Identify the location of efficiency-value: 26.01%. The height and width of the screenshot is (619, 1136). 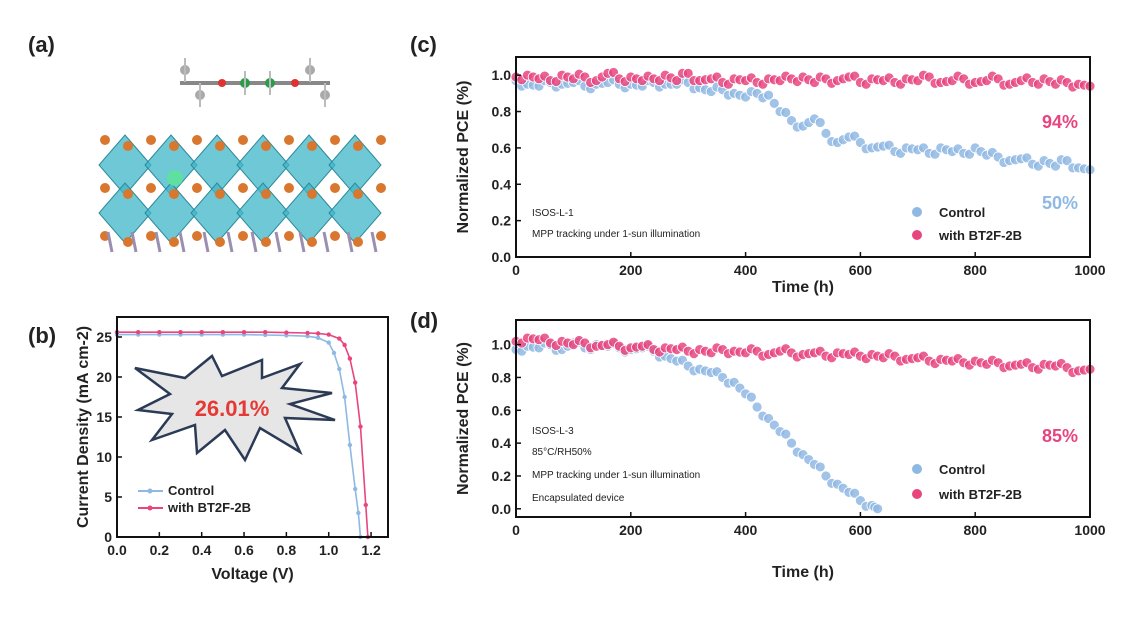
(232, 408).